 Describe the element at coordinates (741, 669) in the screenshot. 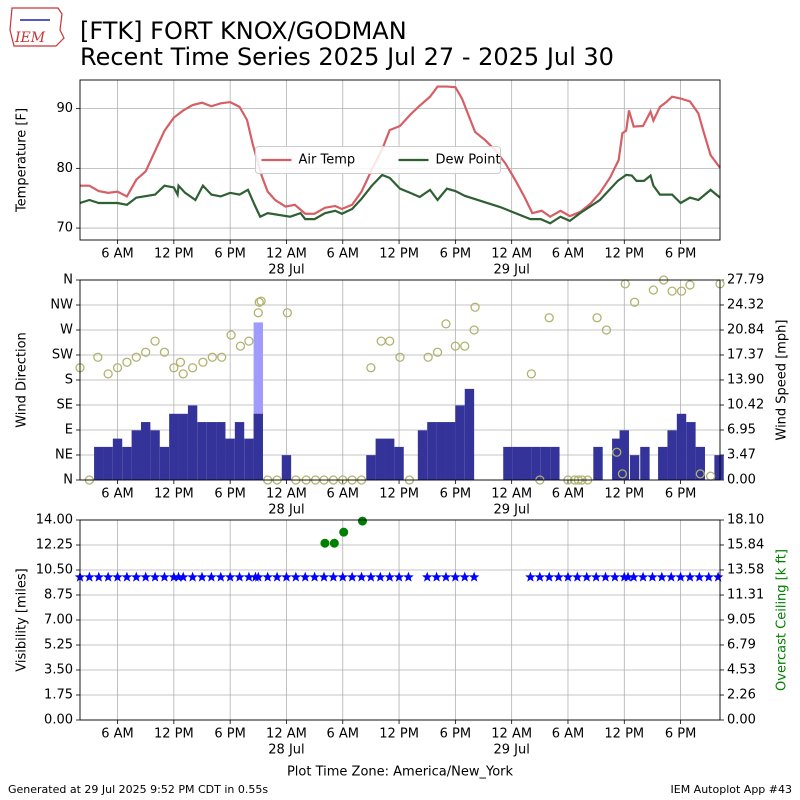

I see `y2-tick-label: 4.53` at that location.